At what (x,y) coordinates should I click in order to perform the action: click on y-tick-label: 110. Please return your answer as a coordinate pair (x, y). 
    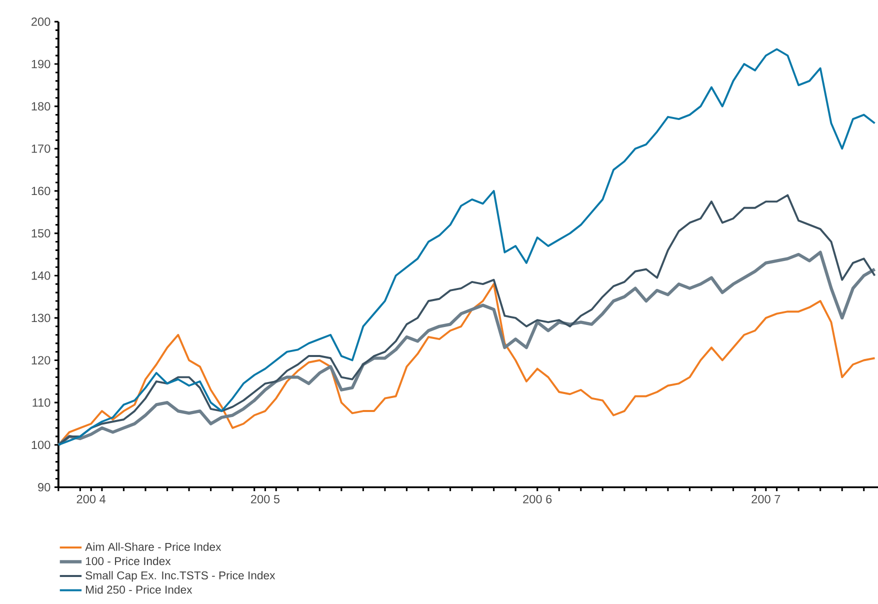
    Looking at the image, I should click on (41, 402).